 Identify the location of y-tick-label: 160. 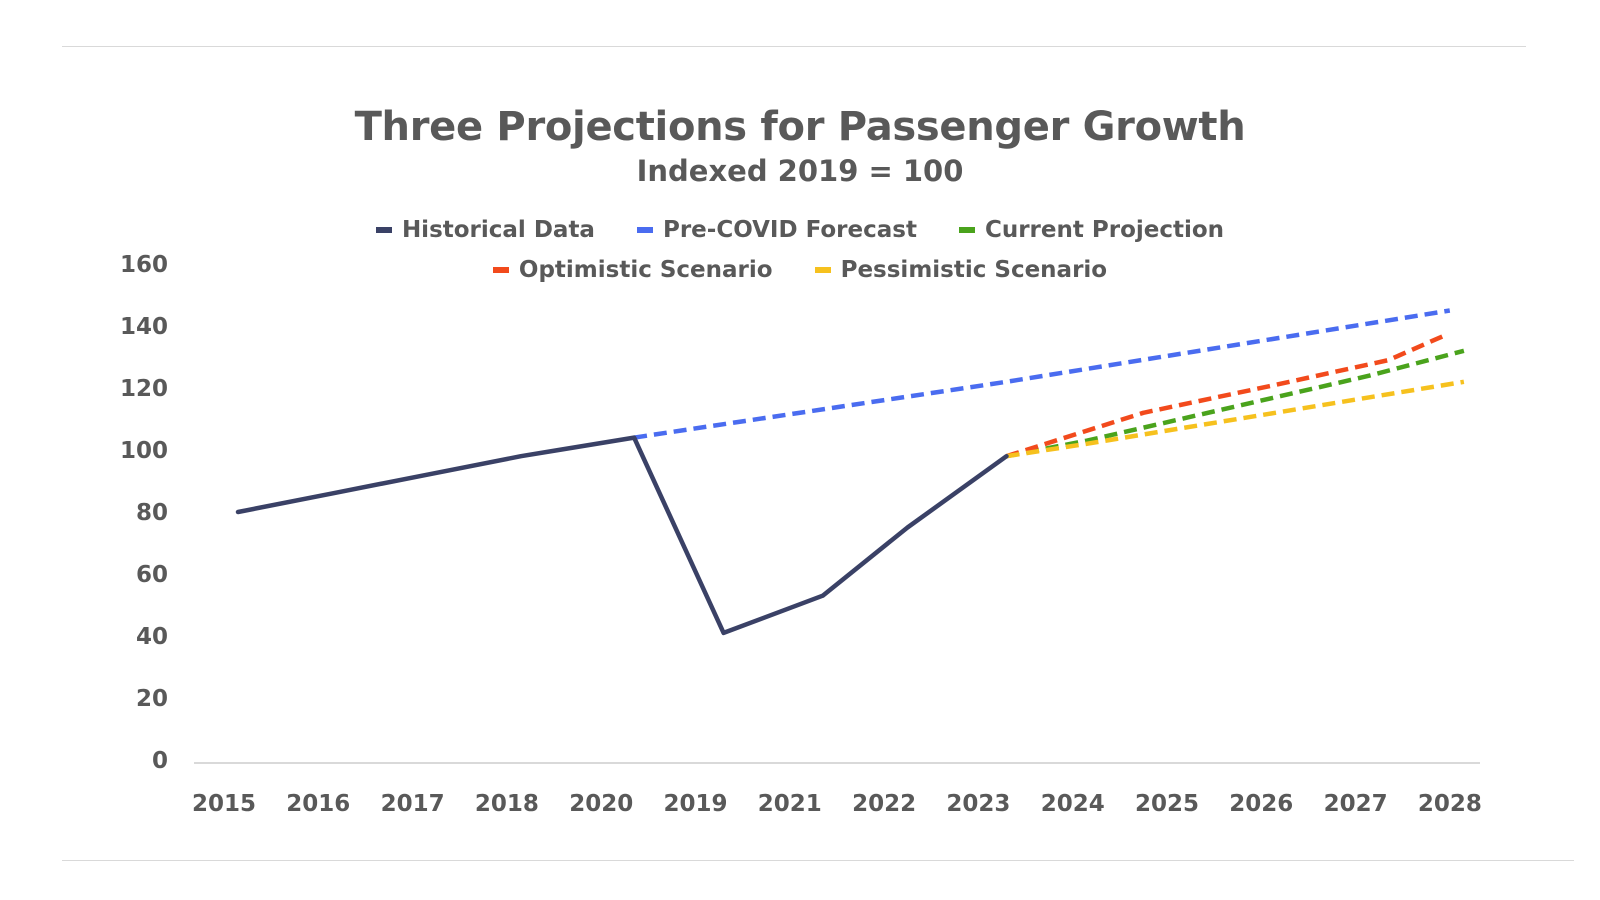
(144, 265).